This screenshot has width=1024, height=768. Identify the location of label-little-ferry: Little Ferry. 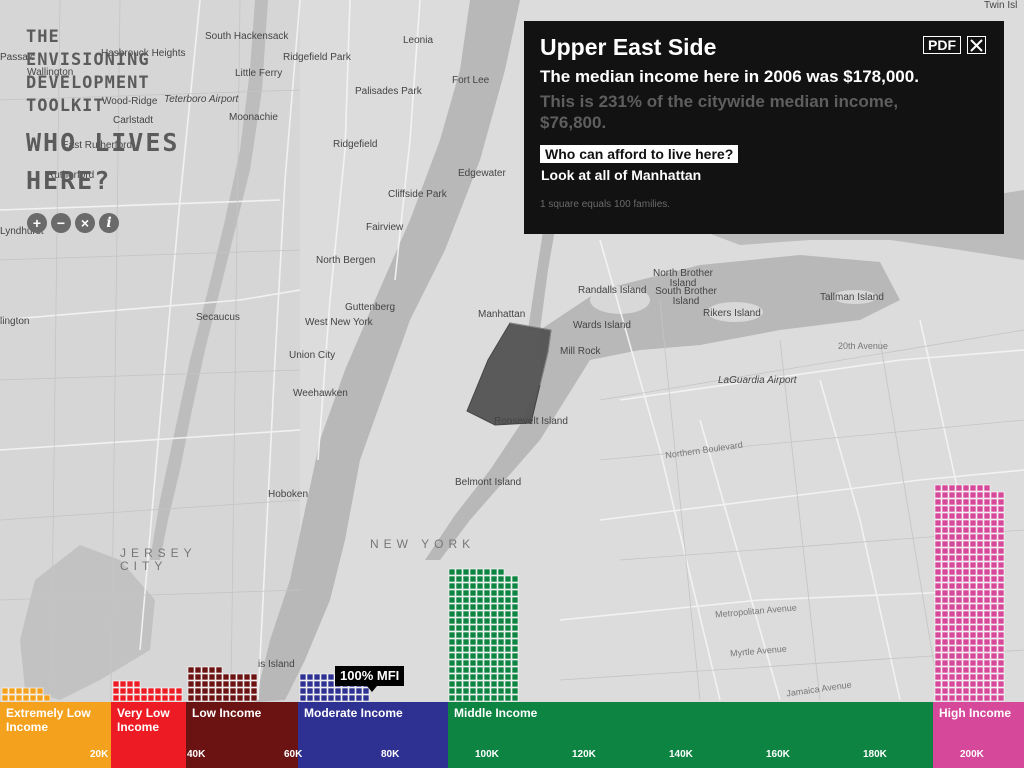
(259, 73).